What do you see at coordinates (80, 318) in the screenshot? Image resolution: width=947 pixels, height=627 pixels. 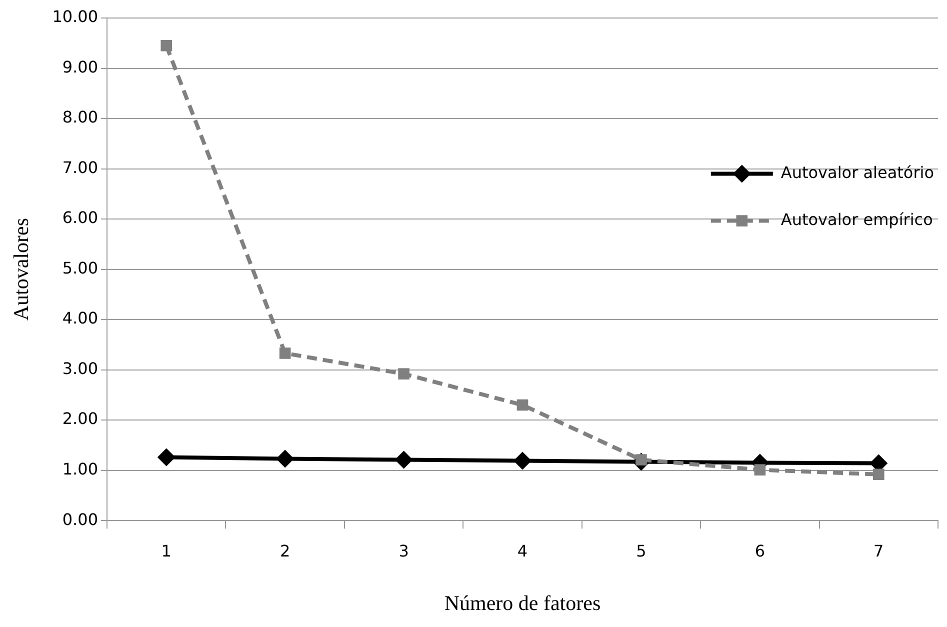 I see `y-tick-label: 4.00` at bounding box center [80, 318].